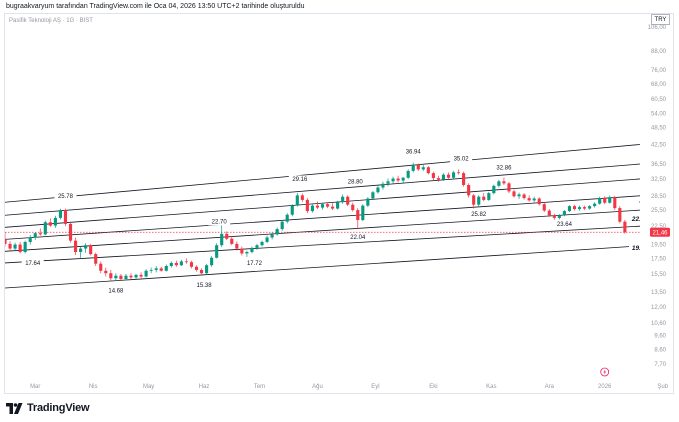  I want to click on x-tick-label: Nis, so click(93, 387).